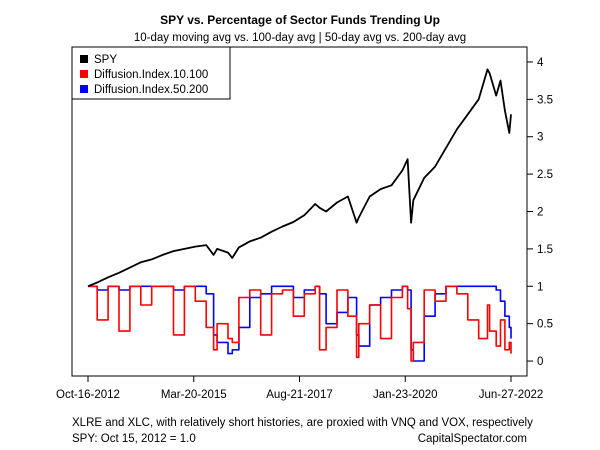 The image size is (600, 450). What do you see at coordinates (540, 287) in the screenshot?
I see `y-tick-label: 1` at bounding box center [540, 287].